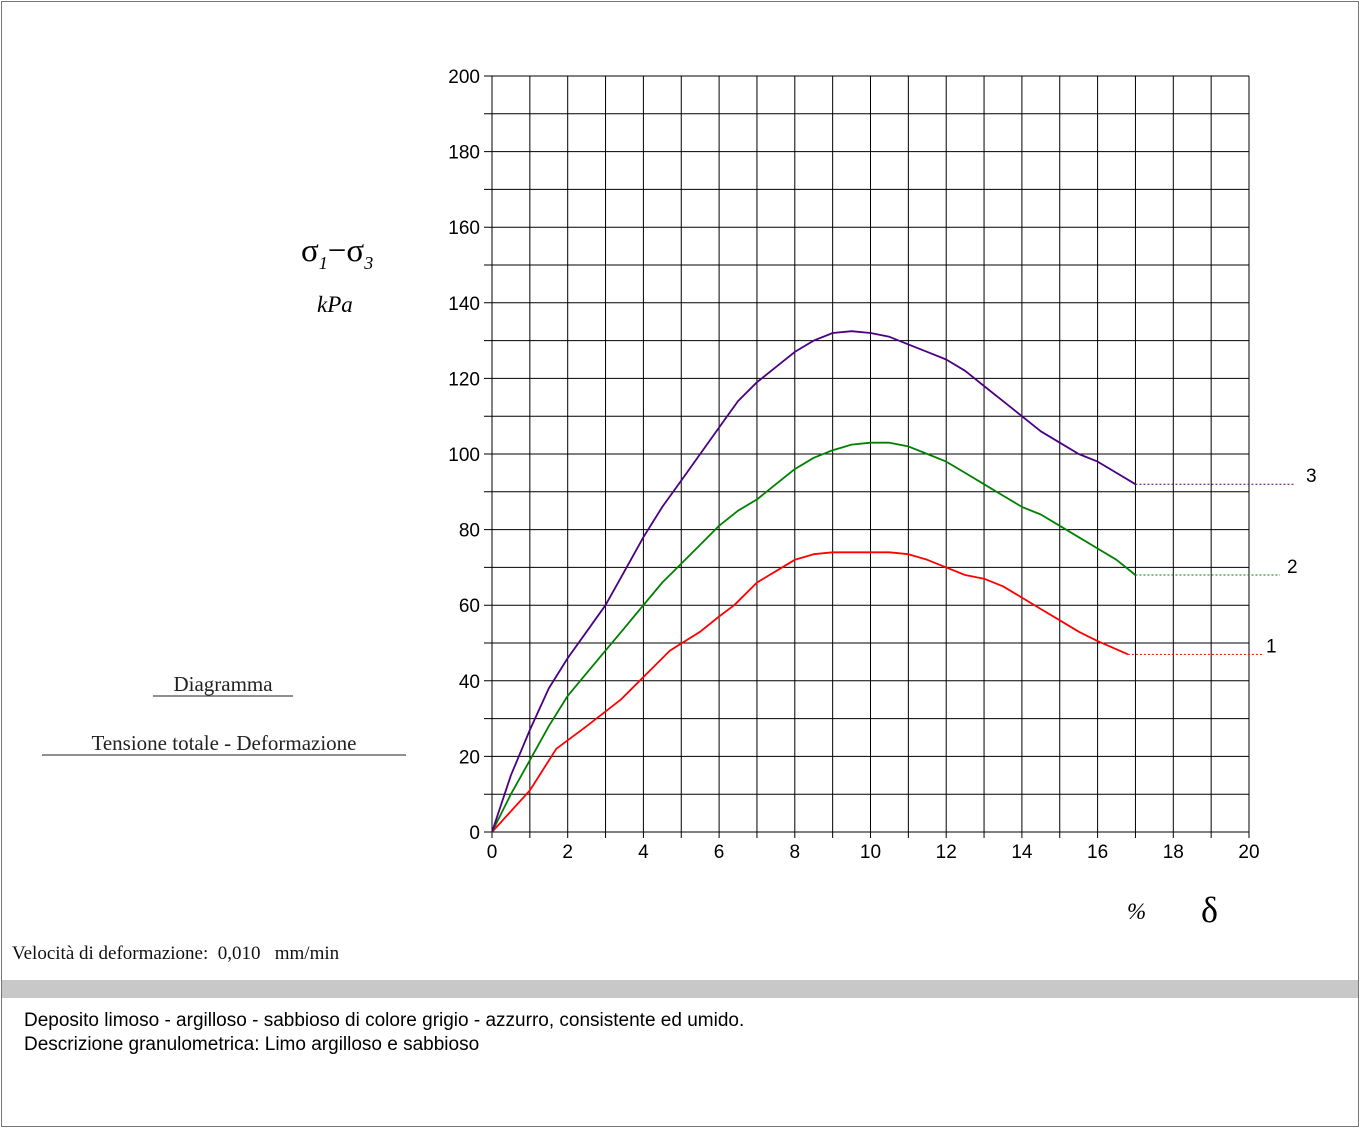 The height and width of the screenshot is (1129, 1362). I want to click on y-axis-label: σ1−σ3 kPa, so click(337, 275).